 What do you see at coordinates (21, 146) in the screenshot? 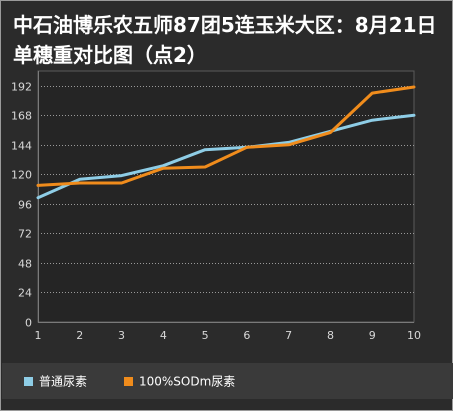
I see `y-tick-label: 144` at bounding box center [21, 146].